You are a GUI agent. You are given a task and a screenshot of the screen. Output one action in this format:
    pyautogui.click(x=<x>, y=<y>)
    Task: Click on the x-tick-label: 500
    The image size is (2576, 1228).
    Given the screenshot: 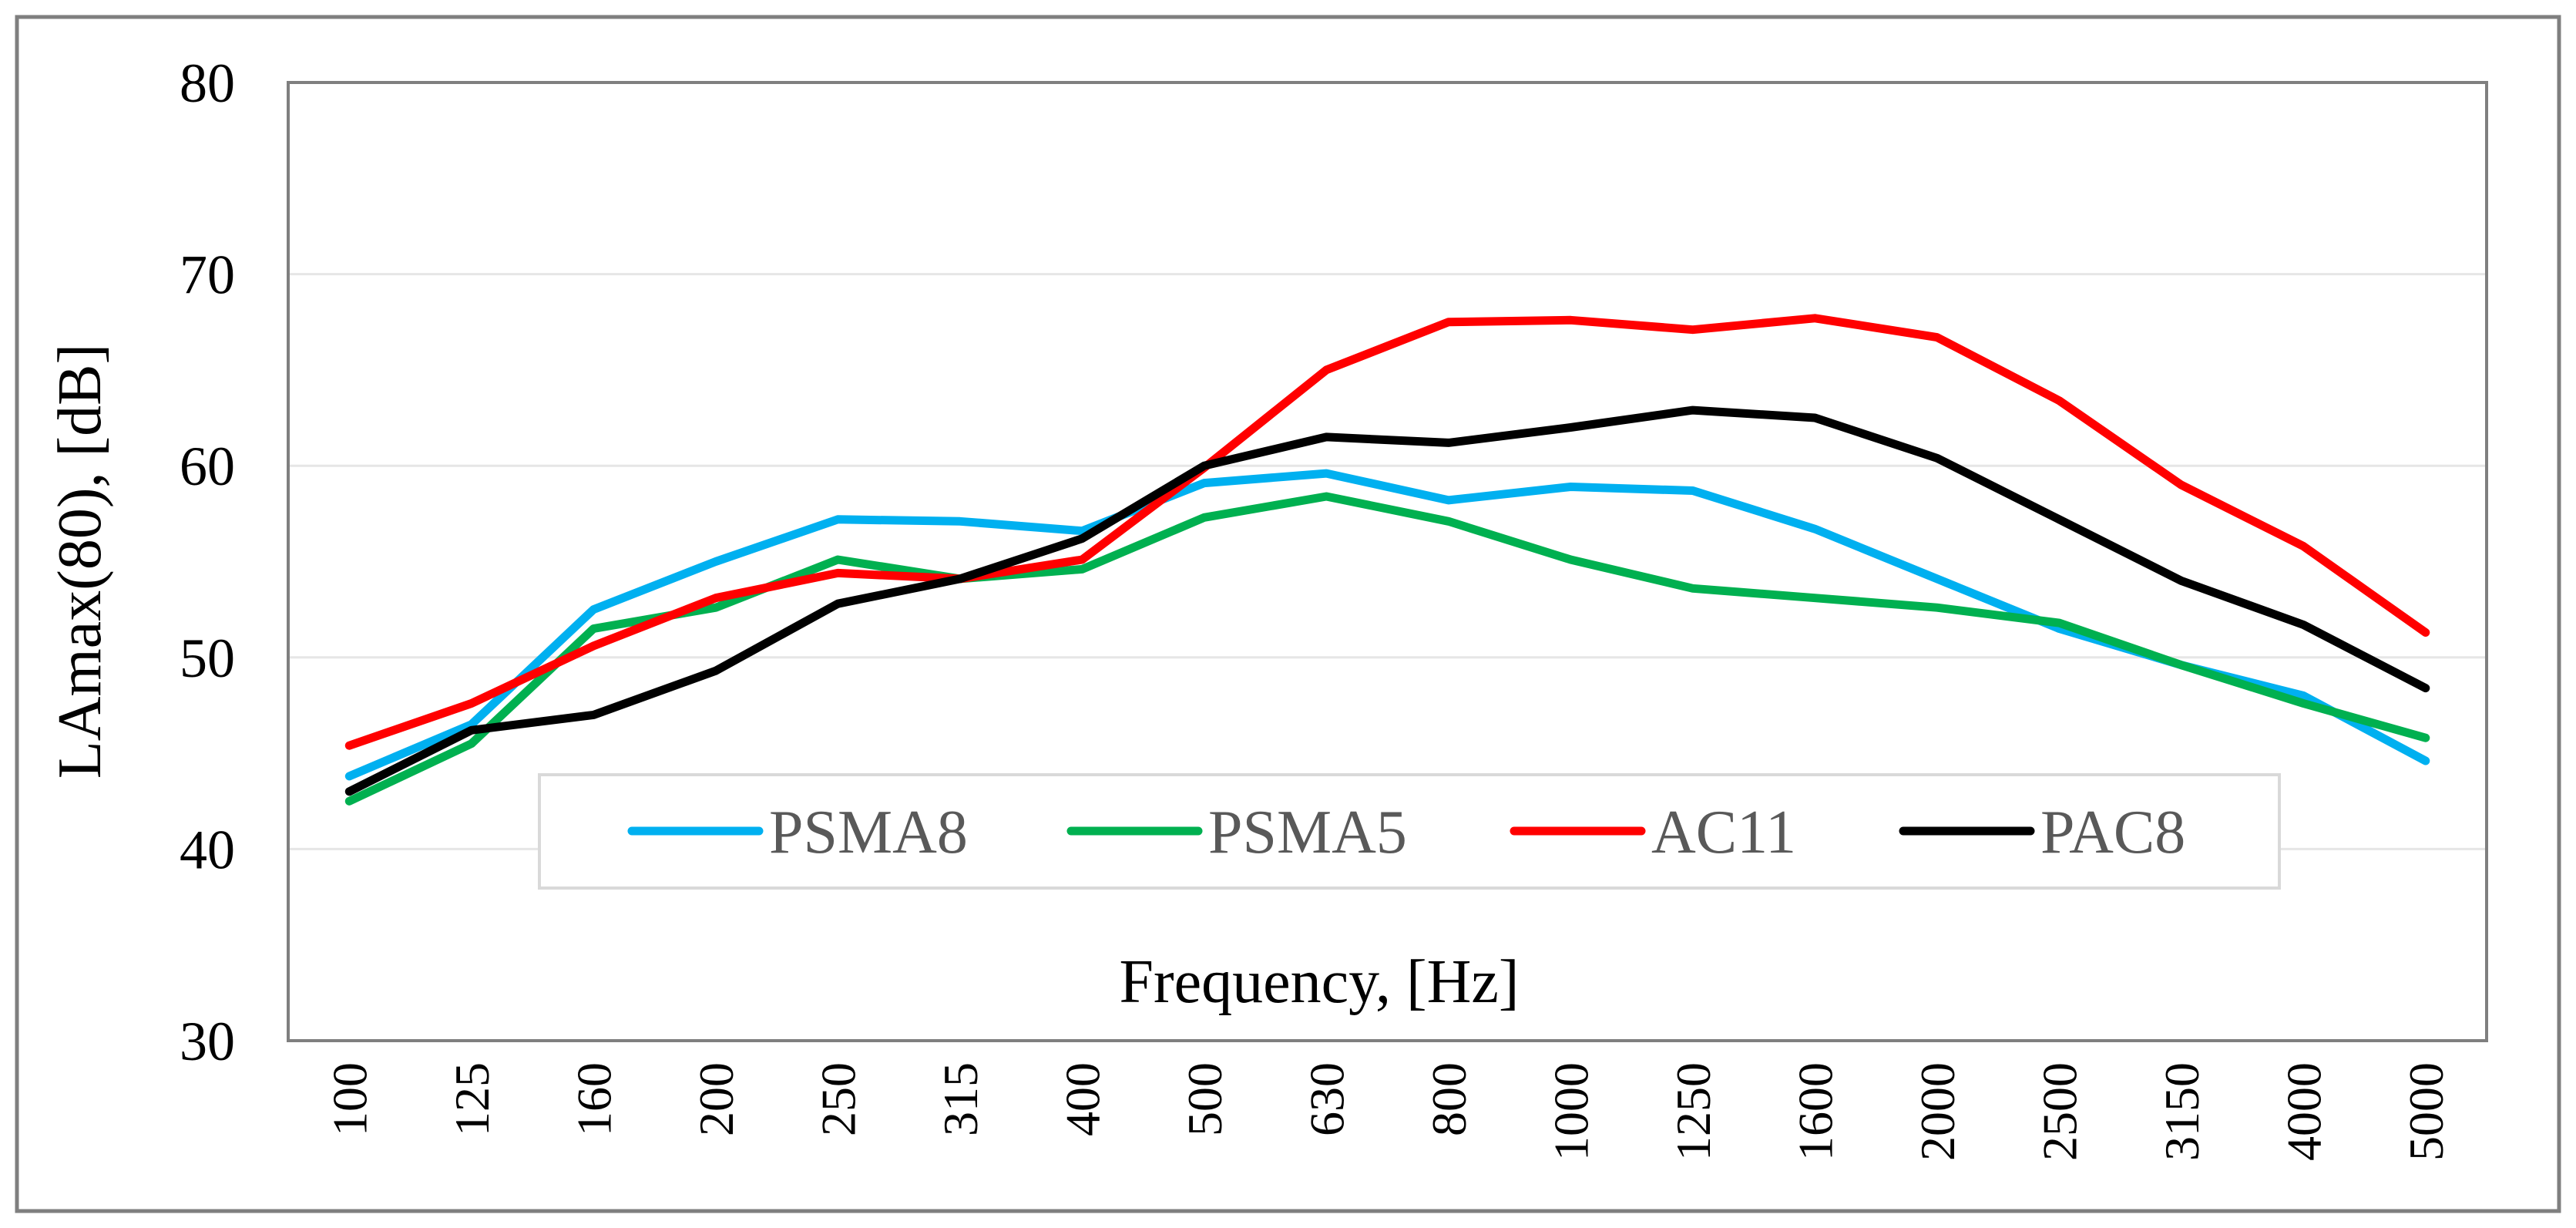 What is the action you would take?
    pyautogui.click(x=1204, y=1099)
    